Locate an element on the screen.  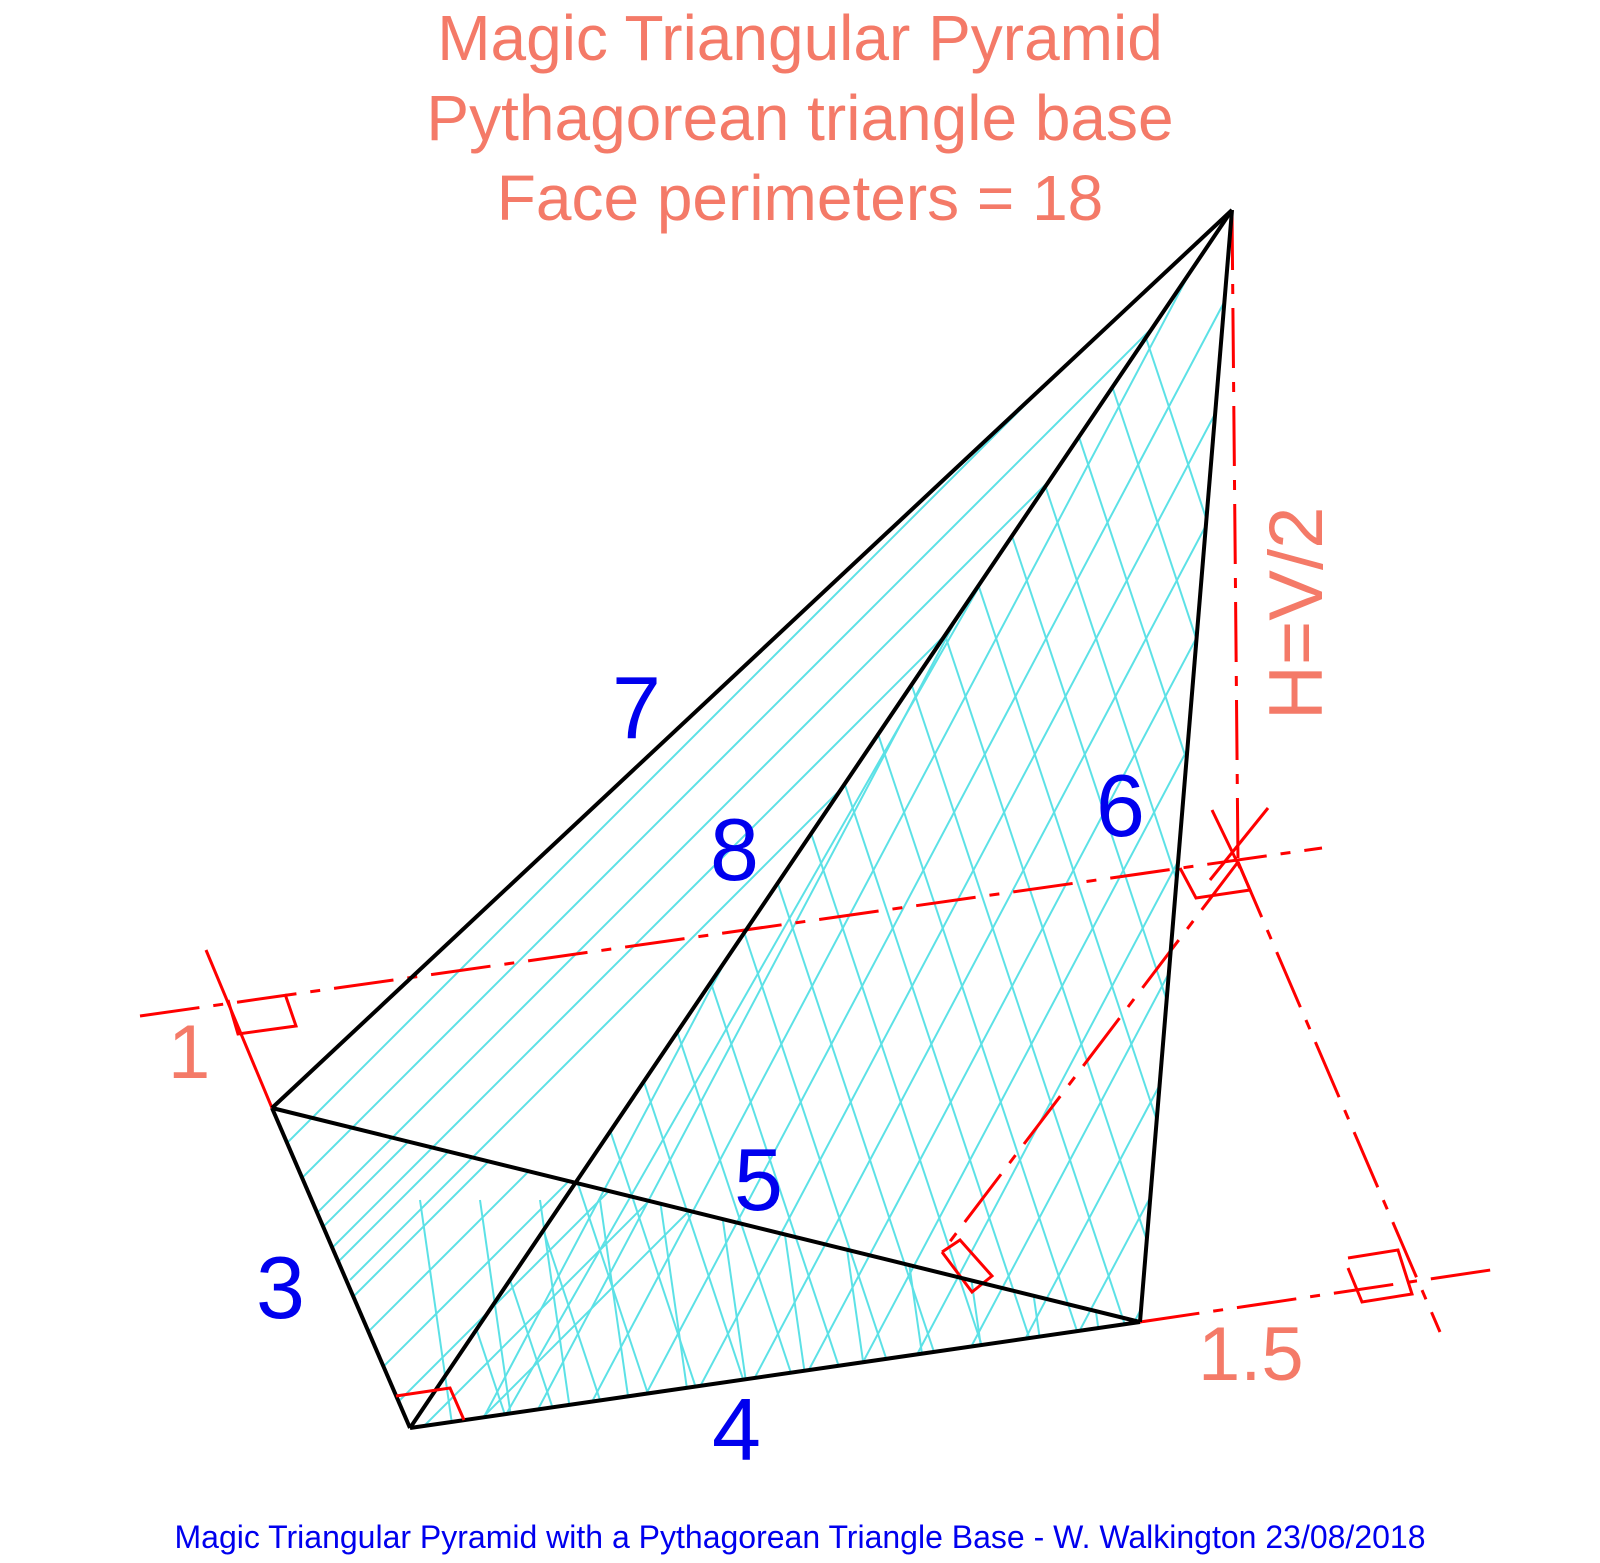
right-angle-mark-base is located at coordinates (430, 1403).